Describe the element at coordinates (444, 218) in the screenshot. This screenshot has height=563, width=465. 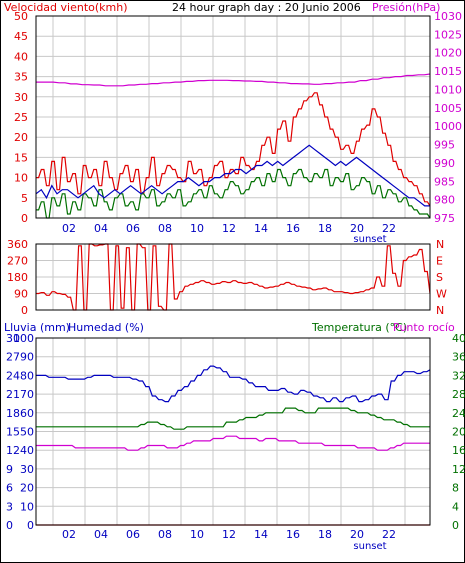
I see `pressure-tick-label: 975` at that location.